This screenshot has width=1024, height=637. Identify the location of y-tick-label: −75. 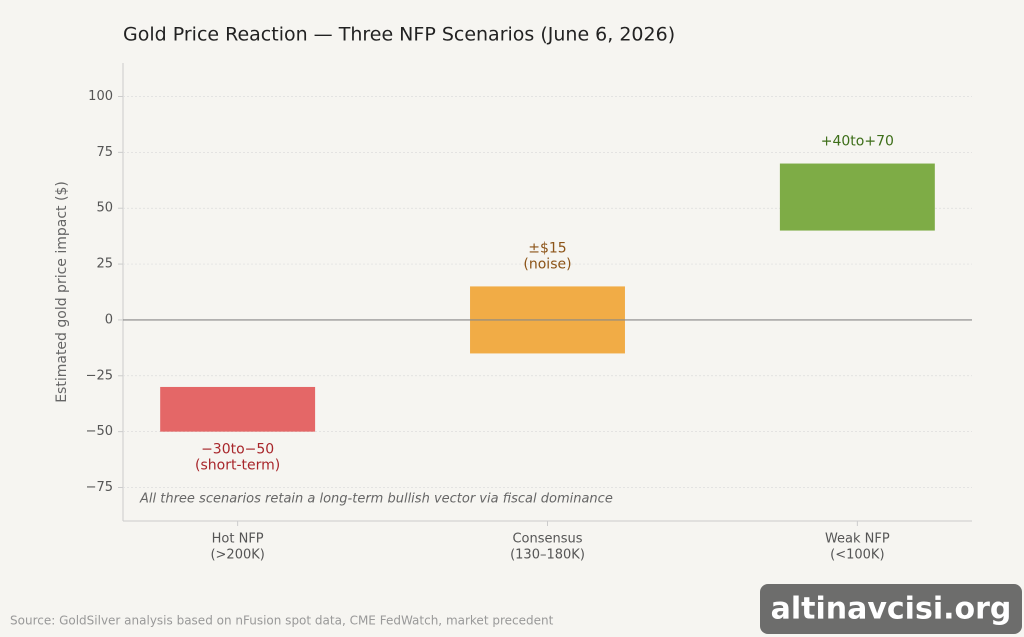
(99, 487).